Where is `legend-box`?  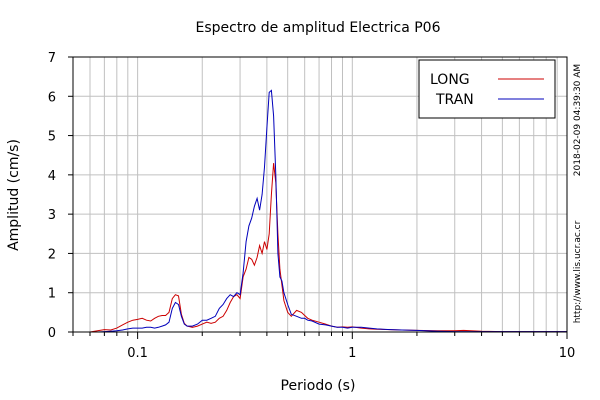 legend-box is located at coordinates (487, 89).